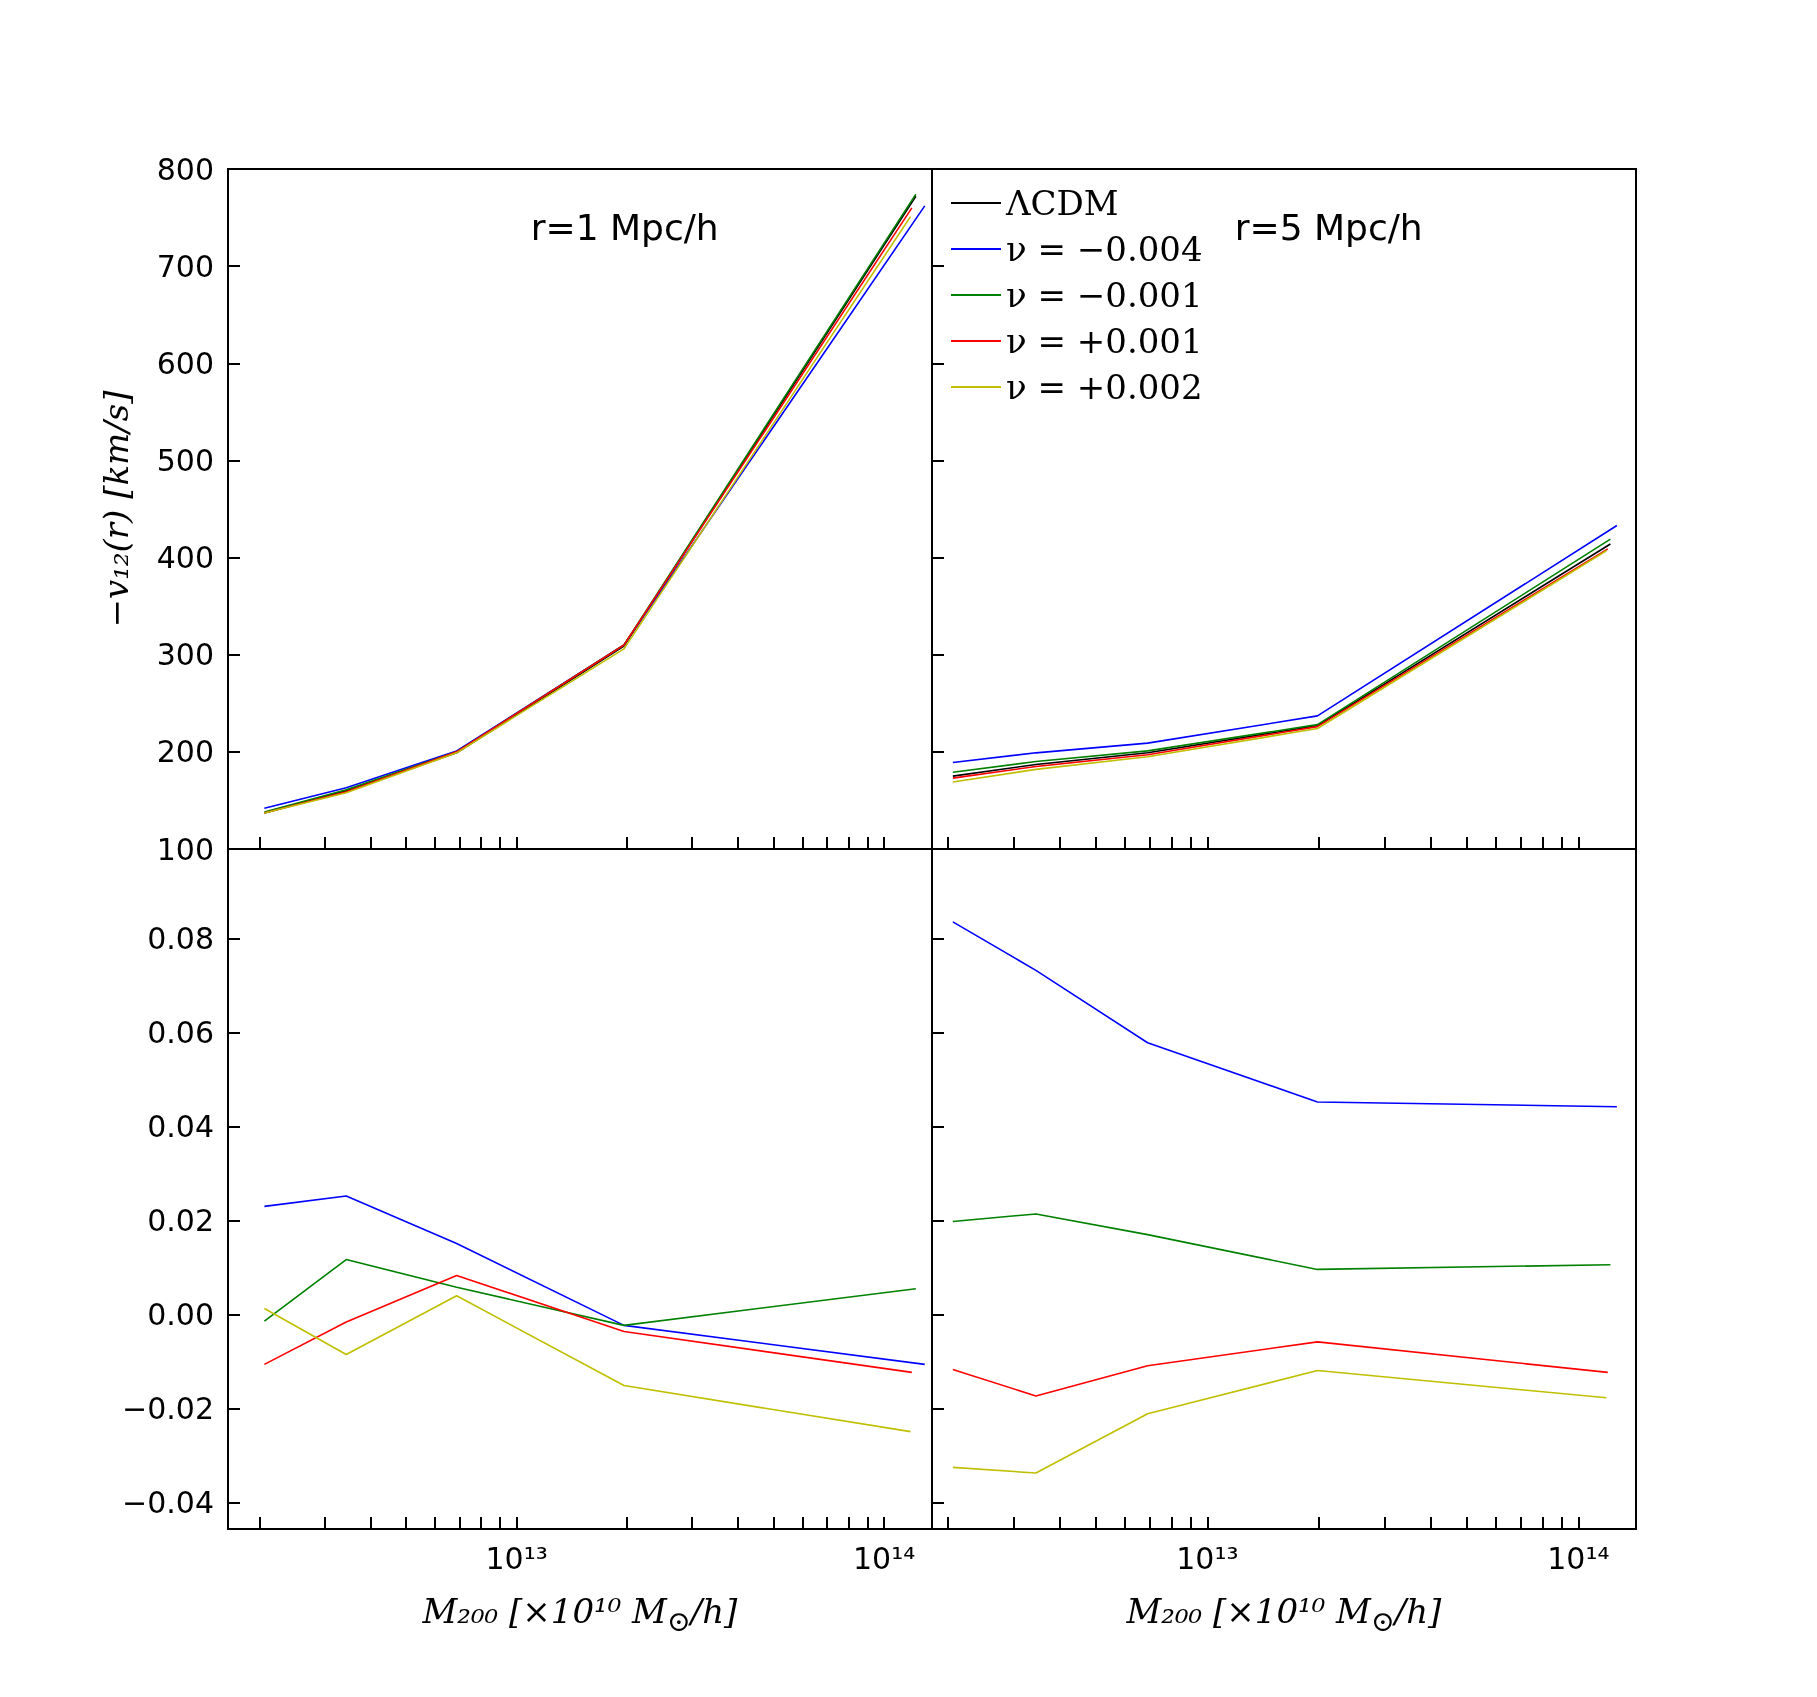  Describe the element at coordinates (185, 363) in the screenshot. I see `y-tick-label: 600` at that location.